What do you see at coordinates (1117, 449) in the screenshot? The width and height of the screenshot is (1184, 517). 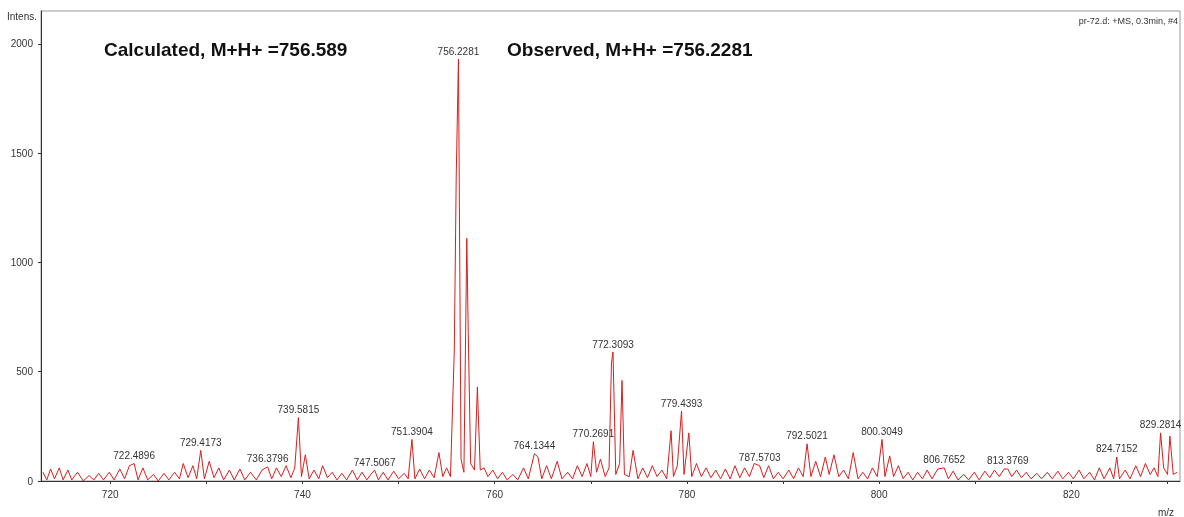 I see `annotation: 824.7152` at bounding box center [1117, 449].